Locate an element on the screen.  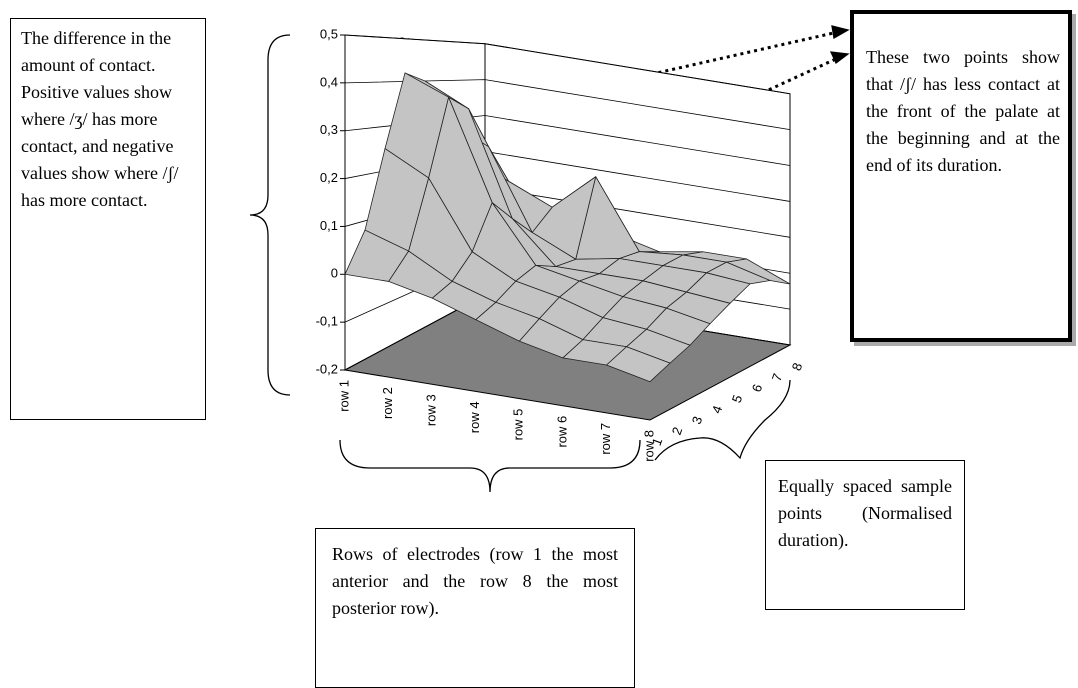
z-tick-label: -0,2 is located at coordinates (327, 368).